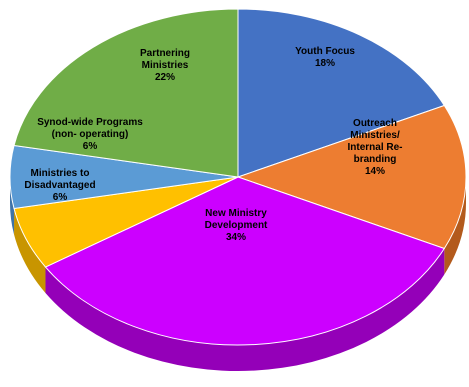  I want to click on data-label-synod-wide-programs-non-operating: Synod-wide Programs (non- operating) 6%, so click(90, 134).